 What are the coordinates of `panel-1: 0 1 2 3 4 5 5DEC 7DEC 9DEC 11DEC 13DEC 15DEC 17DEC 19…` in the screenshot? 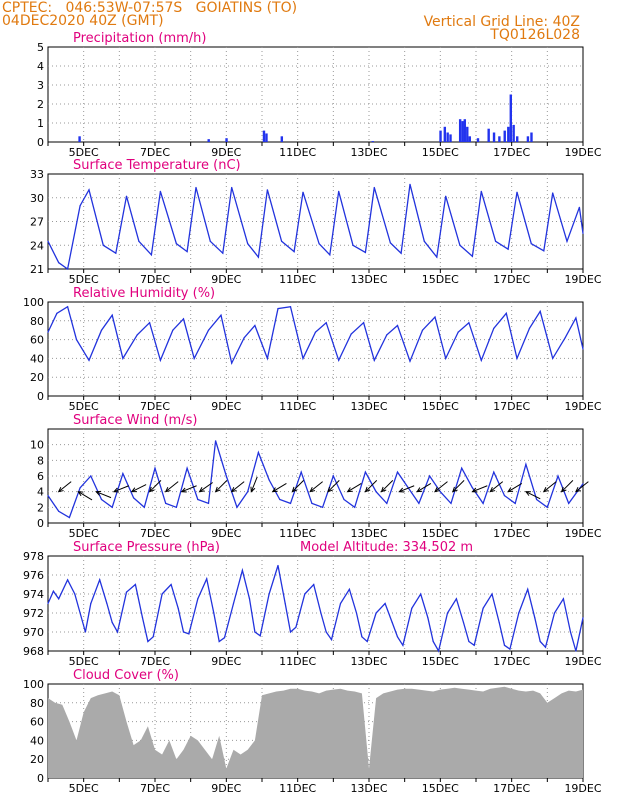 It's located at (319, 95).